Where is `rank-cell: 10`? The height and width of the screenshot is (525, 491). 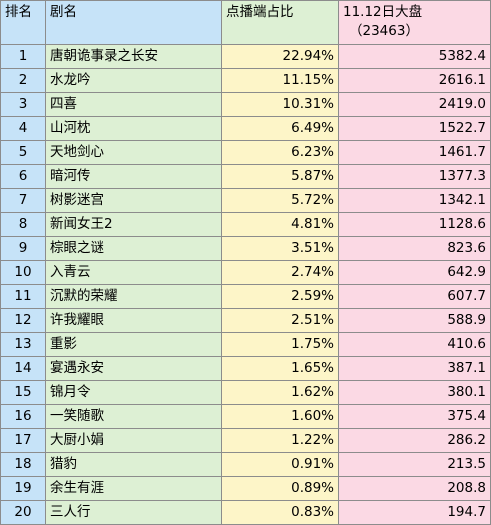 rank-cell: 10 is located at coordinates (23, 272).